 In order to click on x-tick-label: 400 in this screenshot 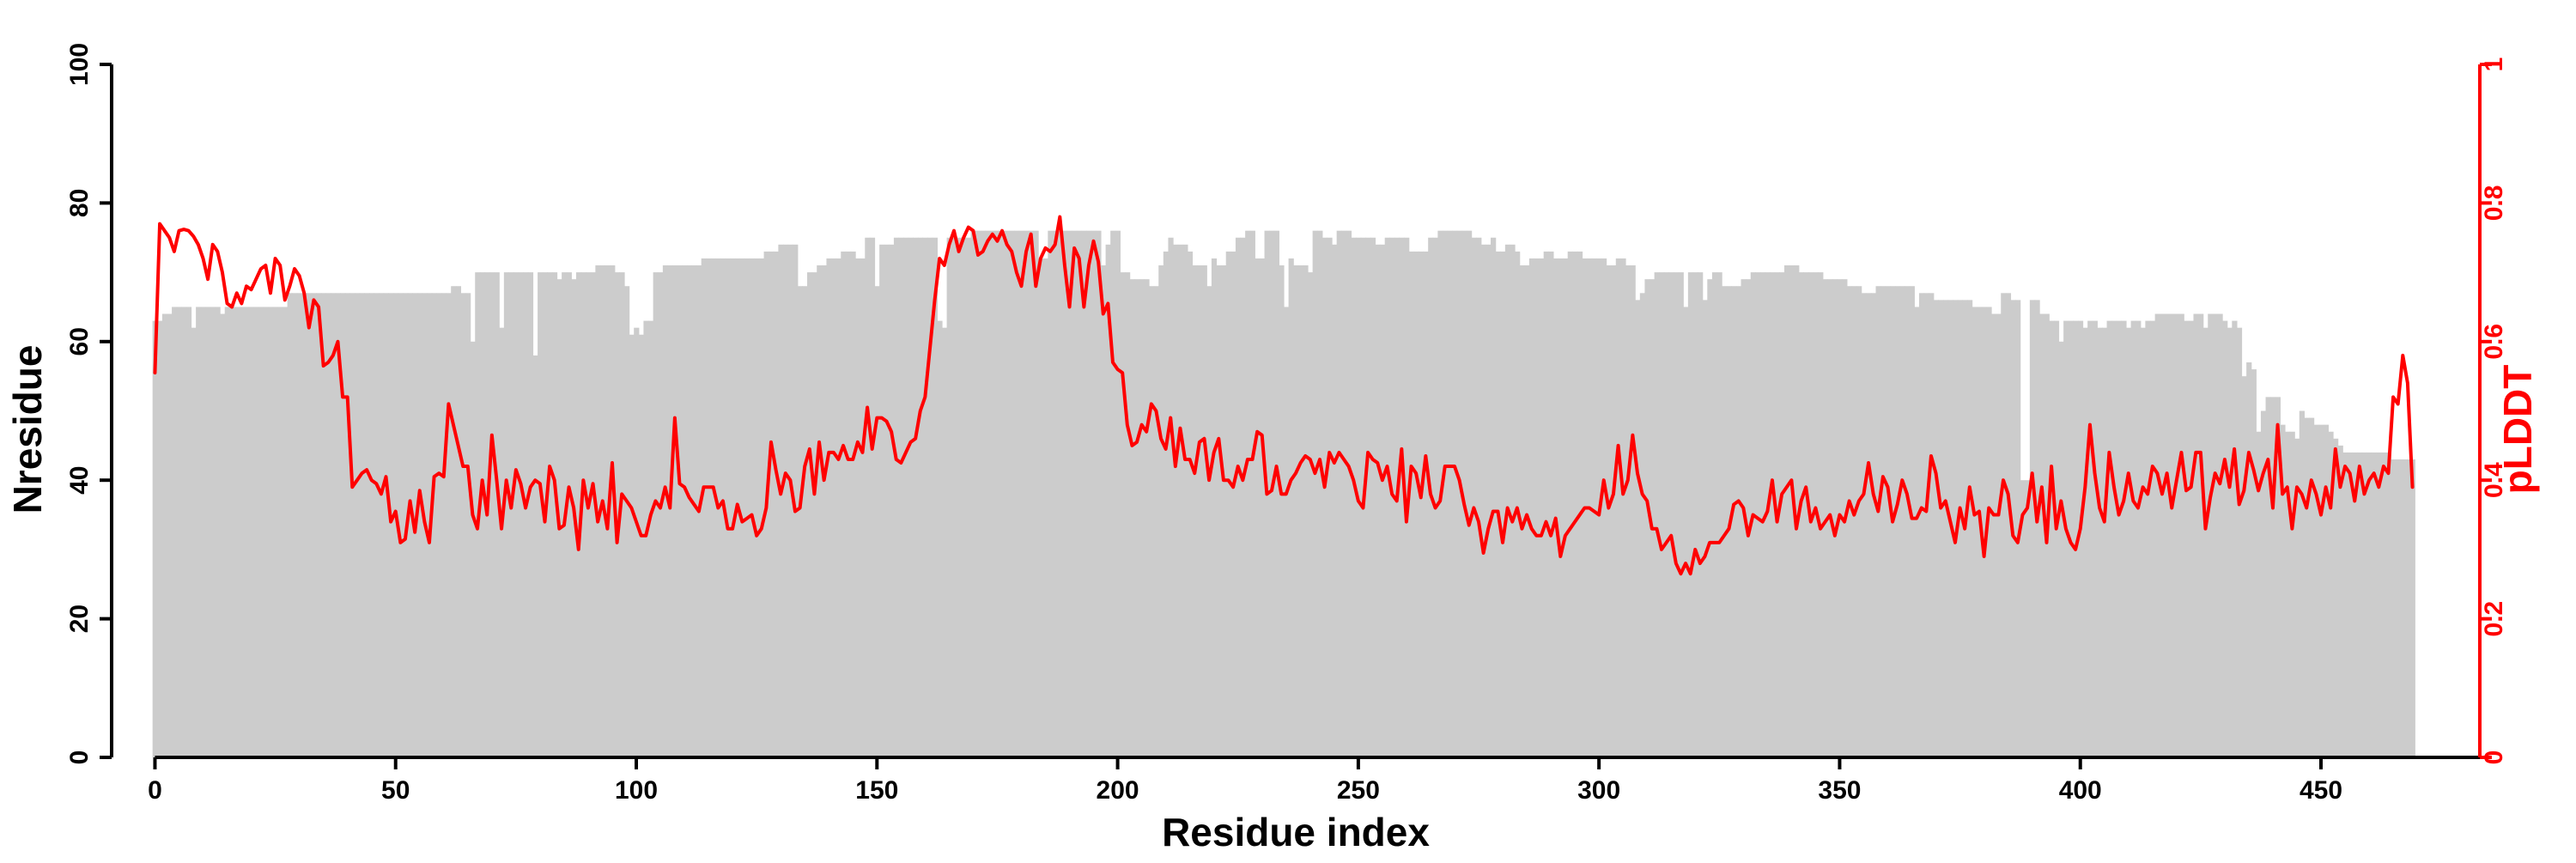, I will do `click(2080, 791)`.